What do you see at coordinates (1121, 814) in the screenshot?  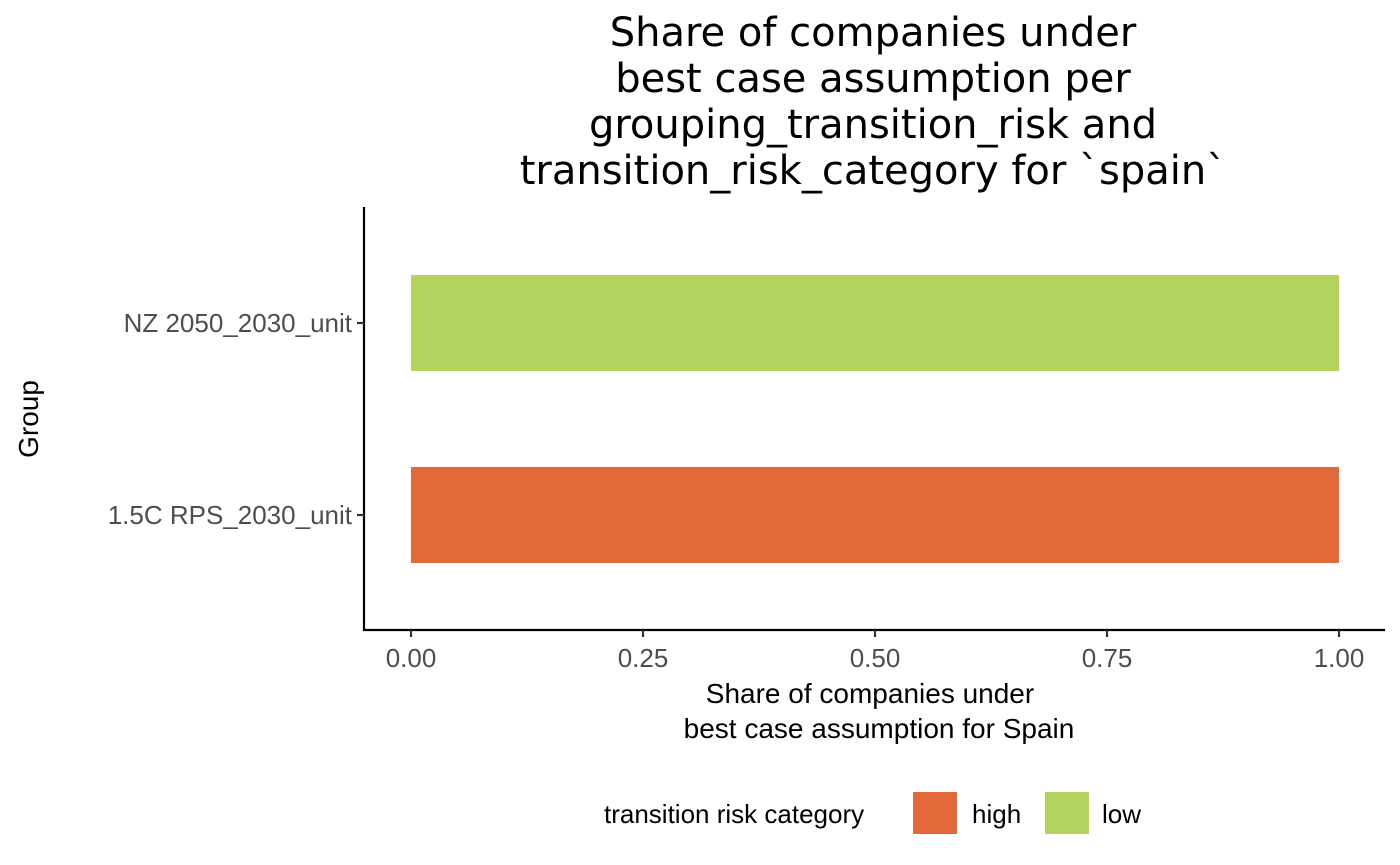 I see `legend-label-low: low` at bounding box center [1121, 814].